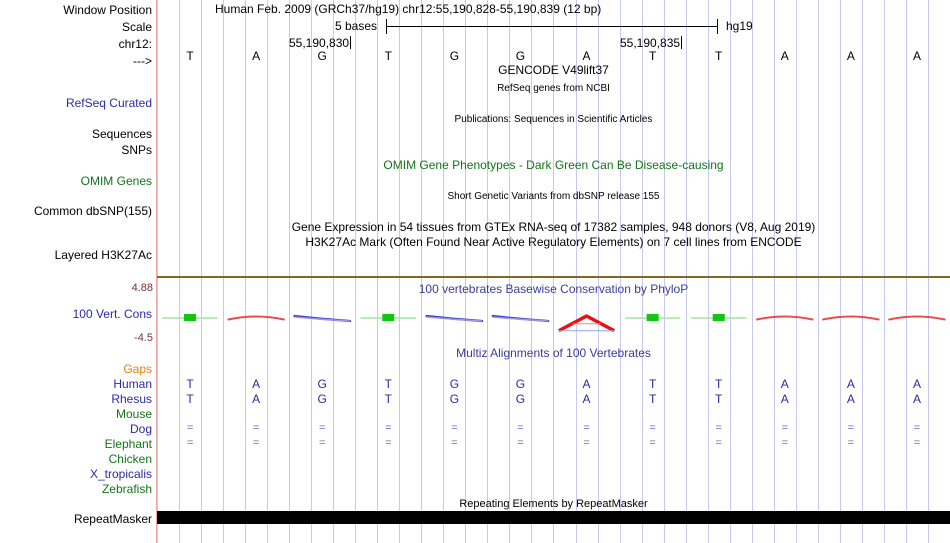 The height and width of the screenshot is (543, 950). Describe the element at coordinates (112, 314) in the screenshot. I see `track-label-100-vert-cons: 100 Vert. Cons` at that location.